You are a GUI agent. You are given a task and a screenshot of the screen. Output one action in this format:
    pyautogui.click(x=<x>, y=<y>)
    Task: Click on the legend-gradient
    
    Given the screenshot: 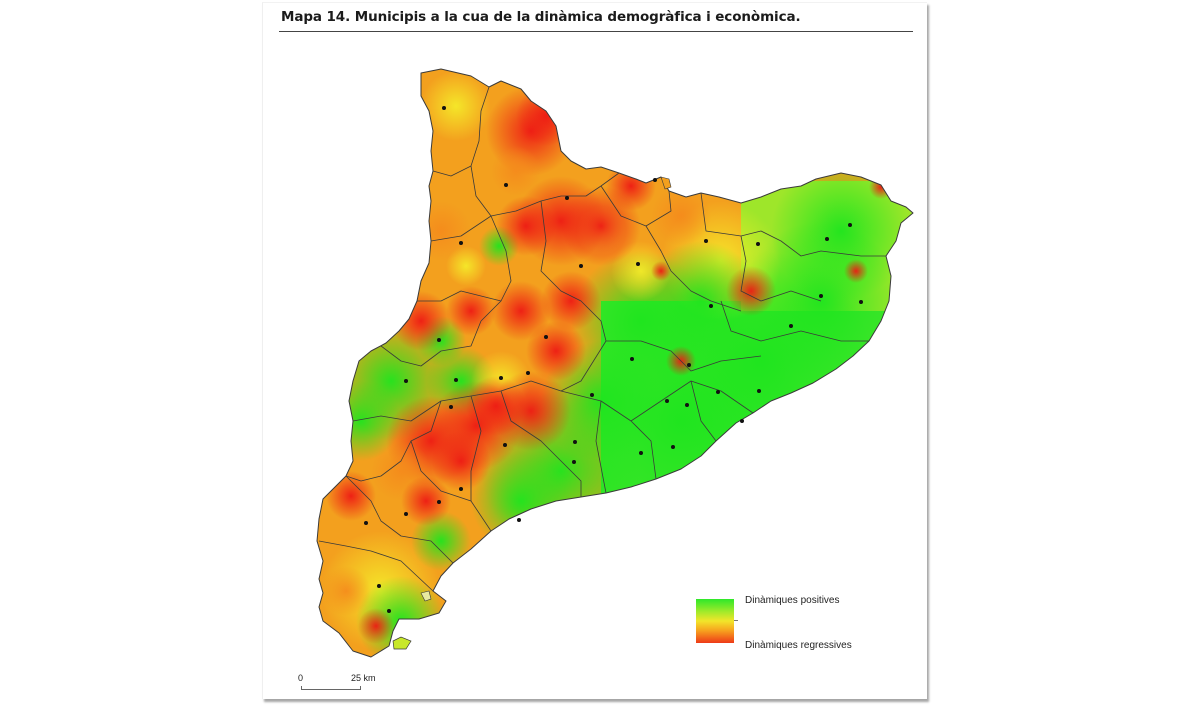 What is the action you would take?
    pyautogui.click(x=715, y=621)
    